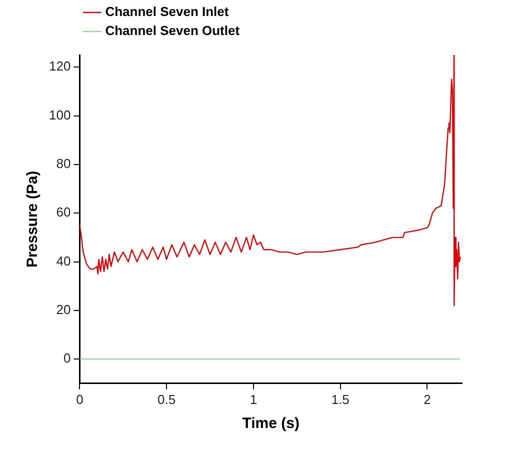  I want to click on x-tick-label: 2, so click(427, 399).